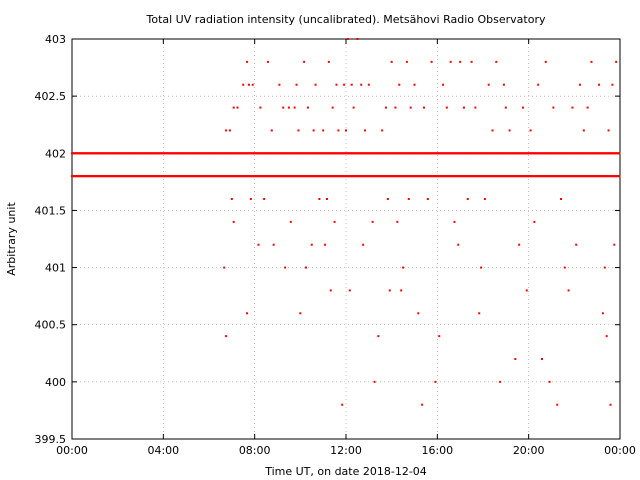  Describe the element at coordinates (55, 39) in the screenshot. I see `y-tick-label: 403` at that location.